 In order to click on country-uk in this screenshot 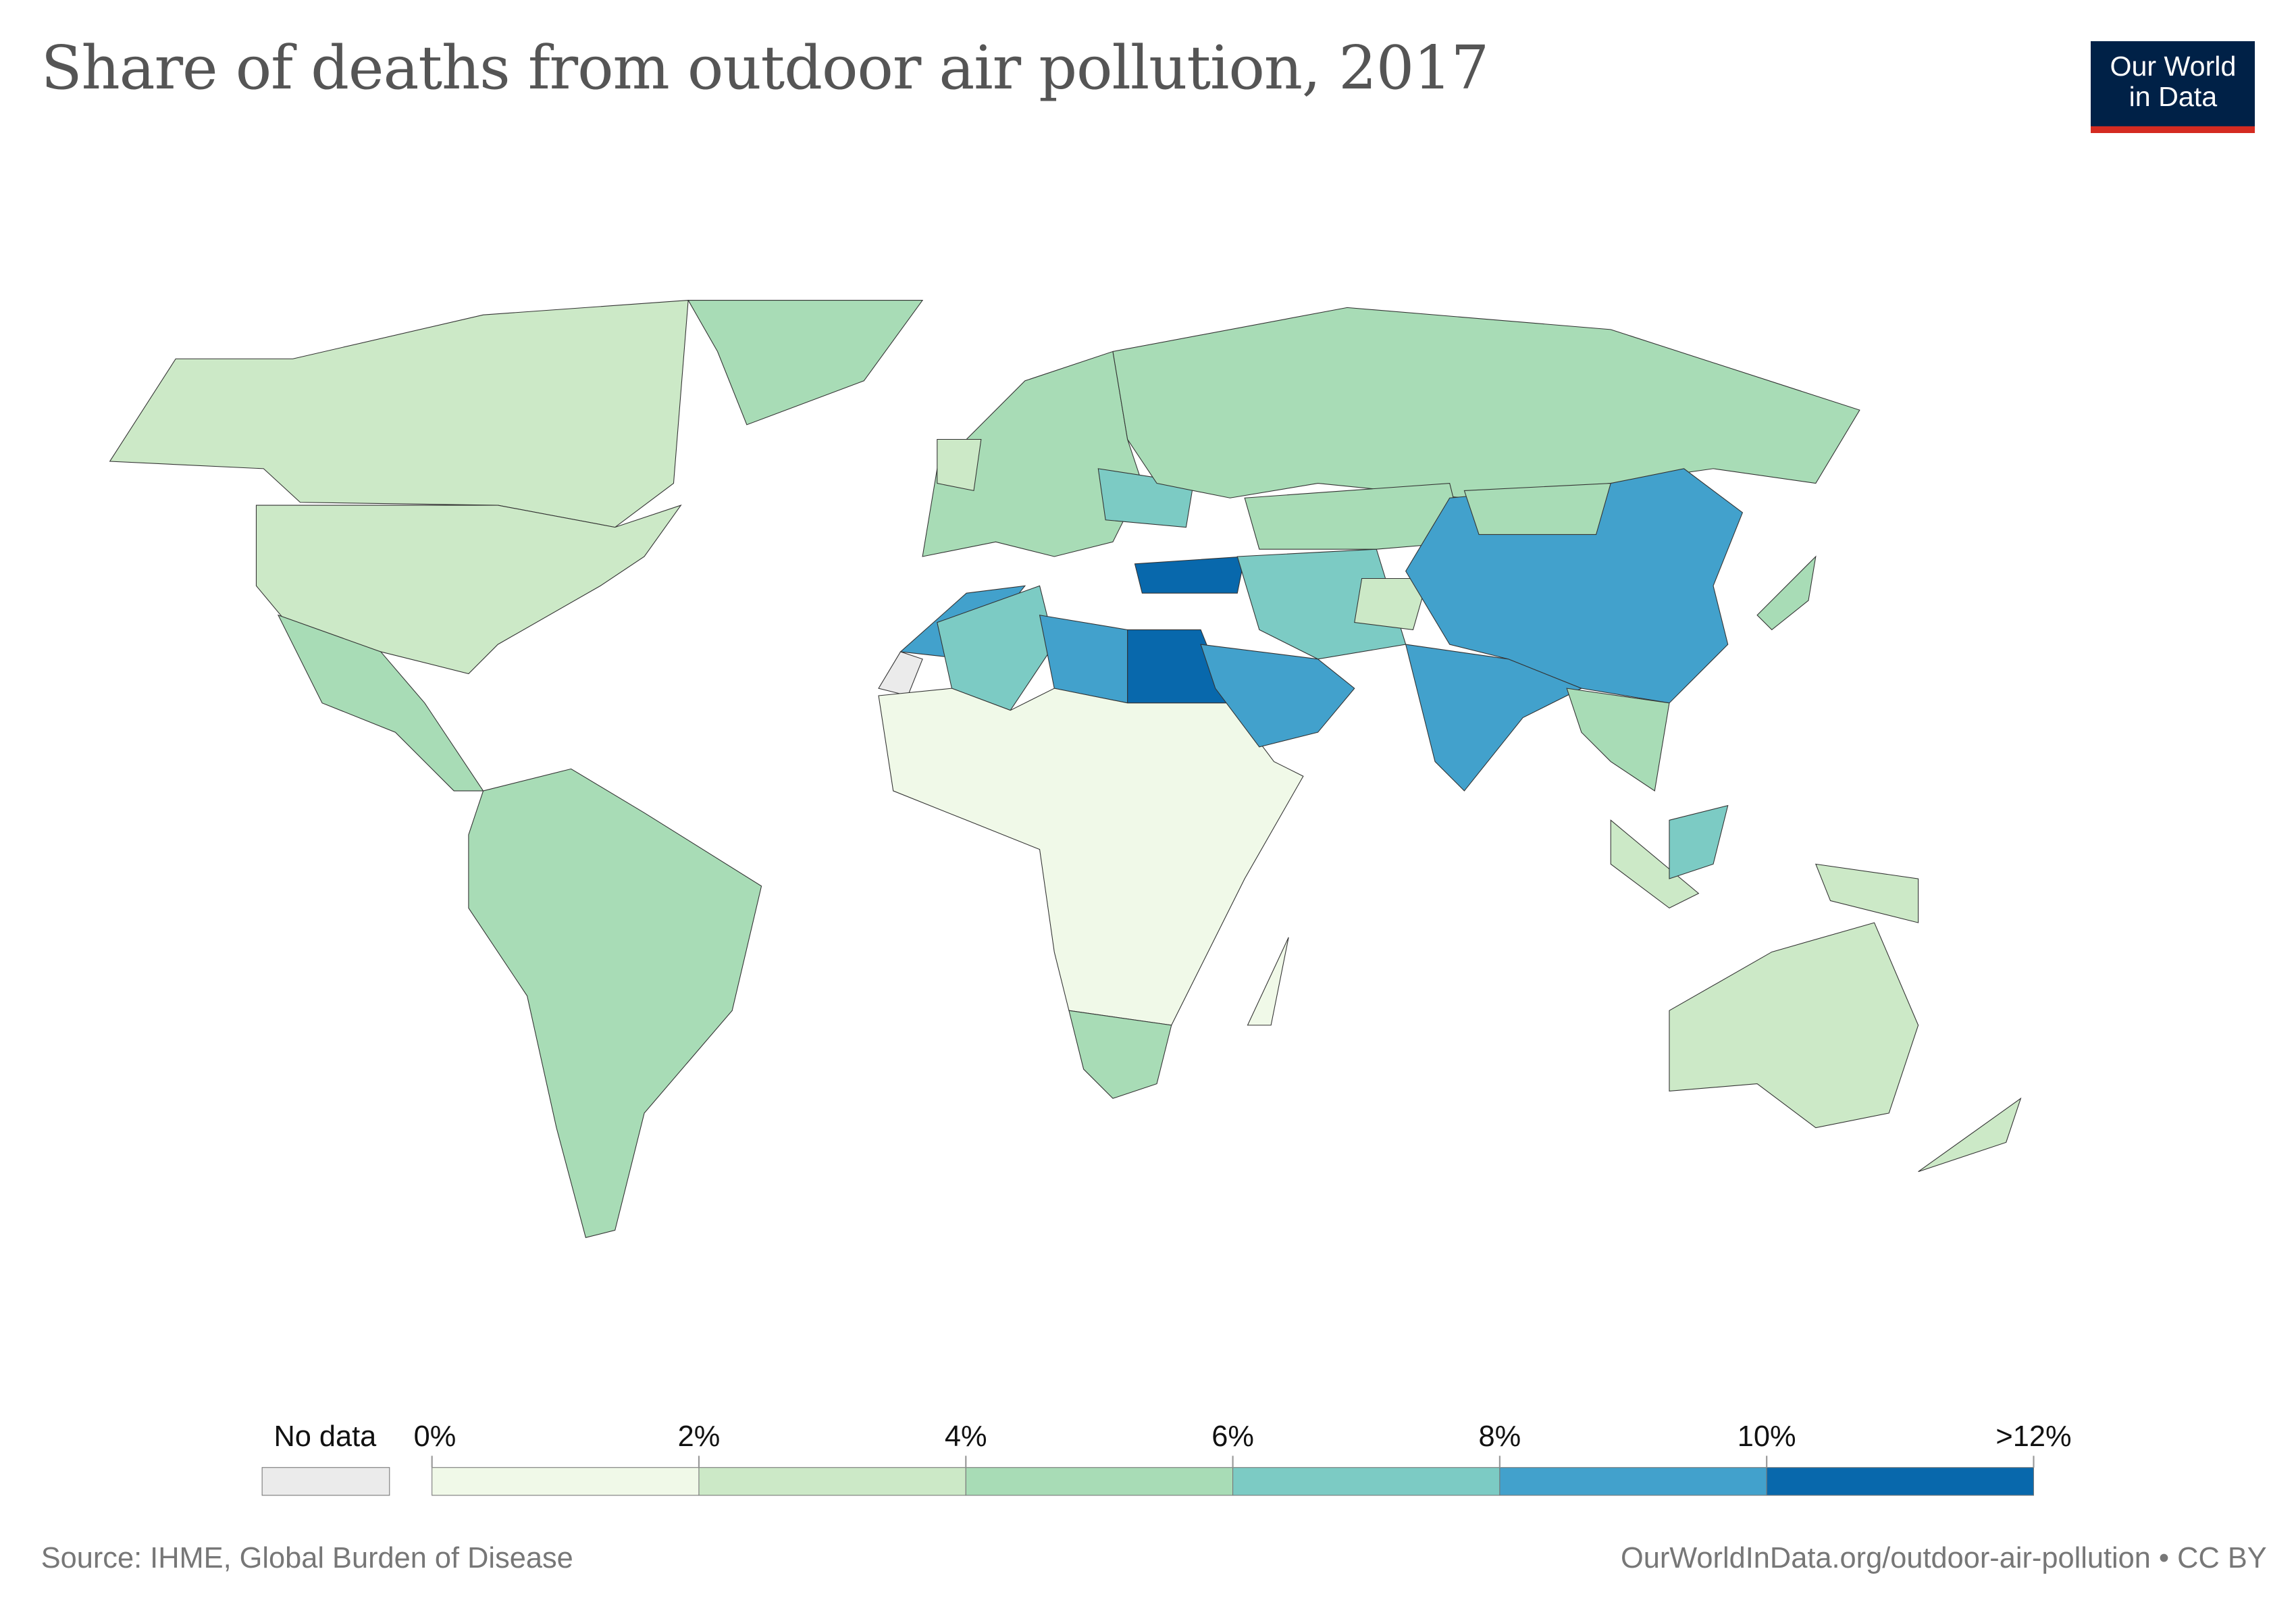, I will do `click(959, 465)`.